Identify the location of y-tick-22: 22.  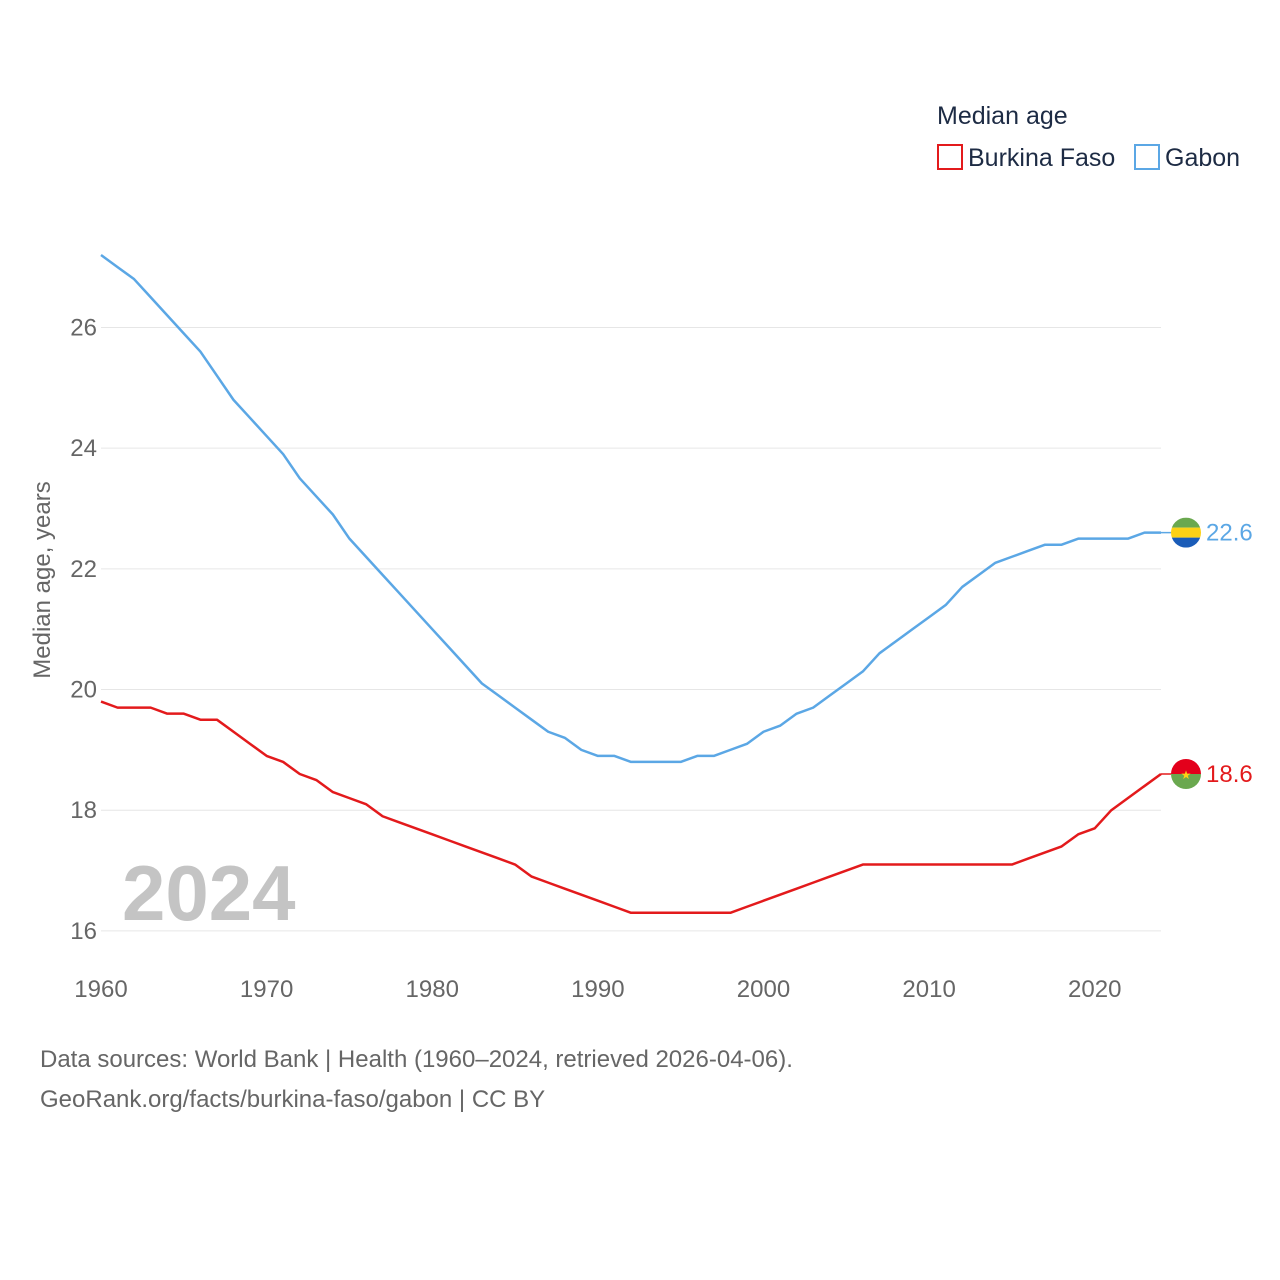
(83, 569).